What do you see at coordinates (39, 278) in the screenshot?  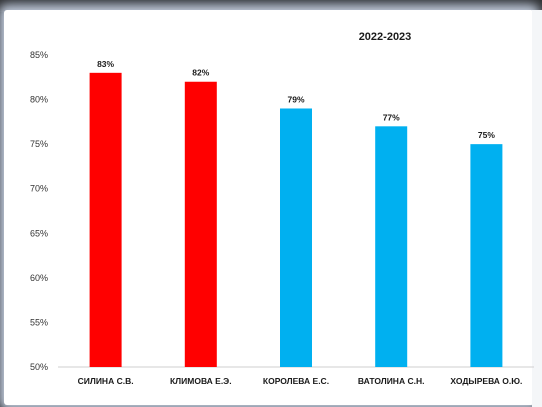 I see `y-tick-label: 60%` at bounding box center [39, 278].